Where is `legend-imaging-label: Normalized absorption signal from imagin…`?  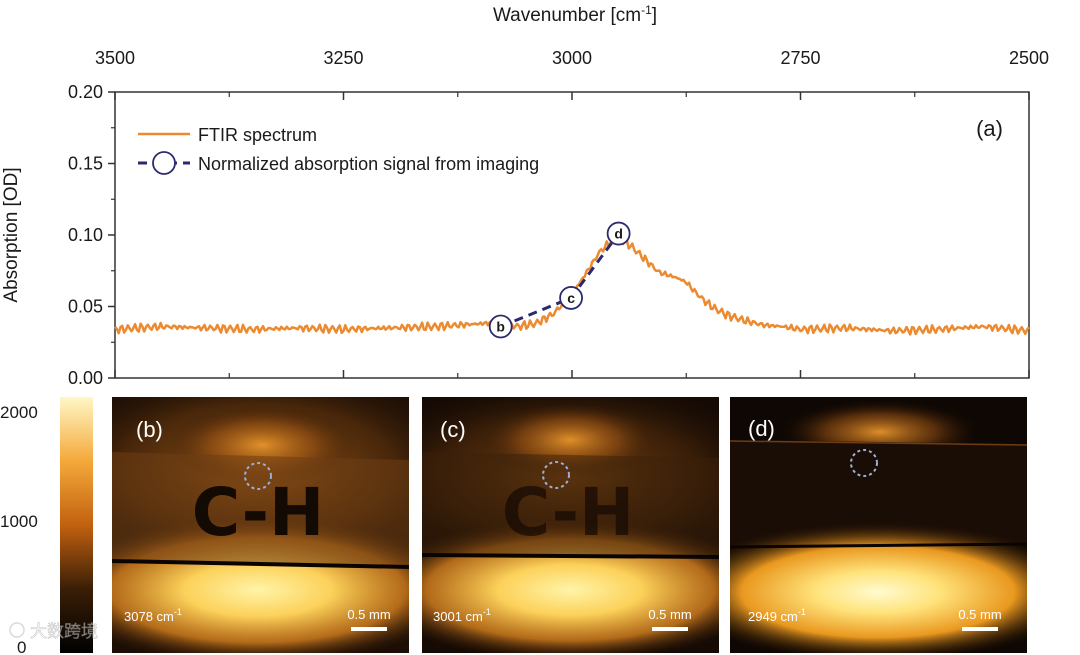
legend-imaging-label: Normalized absorption signal from imagin… is located at coordinates (368, 164).